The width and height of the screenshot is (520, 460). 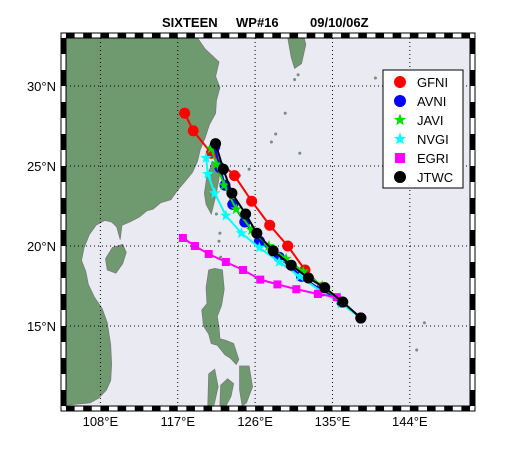 I want to click on y-tick-label: 25°N, so click(x=41, y=166).